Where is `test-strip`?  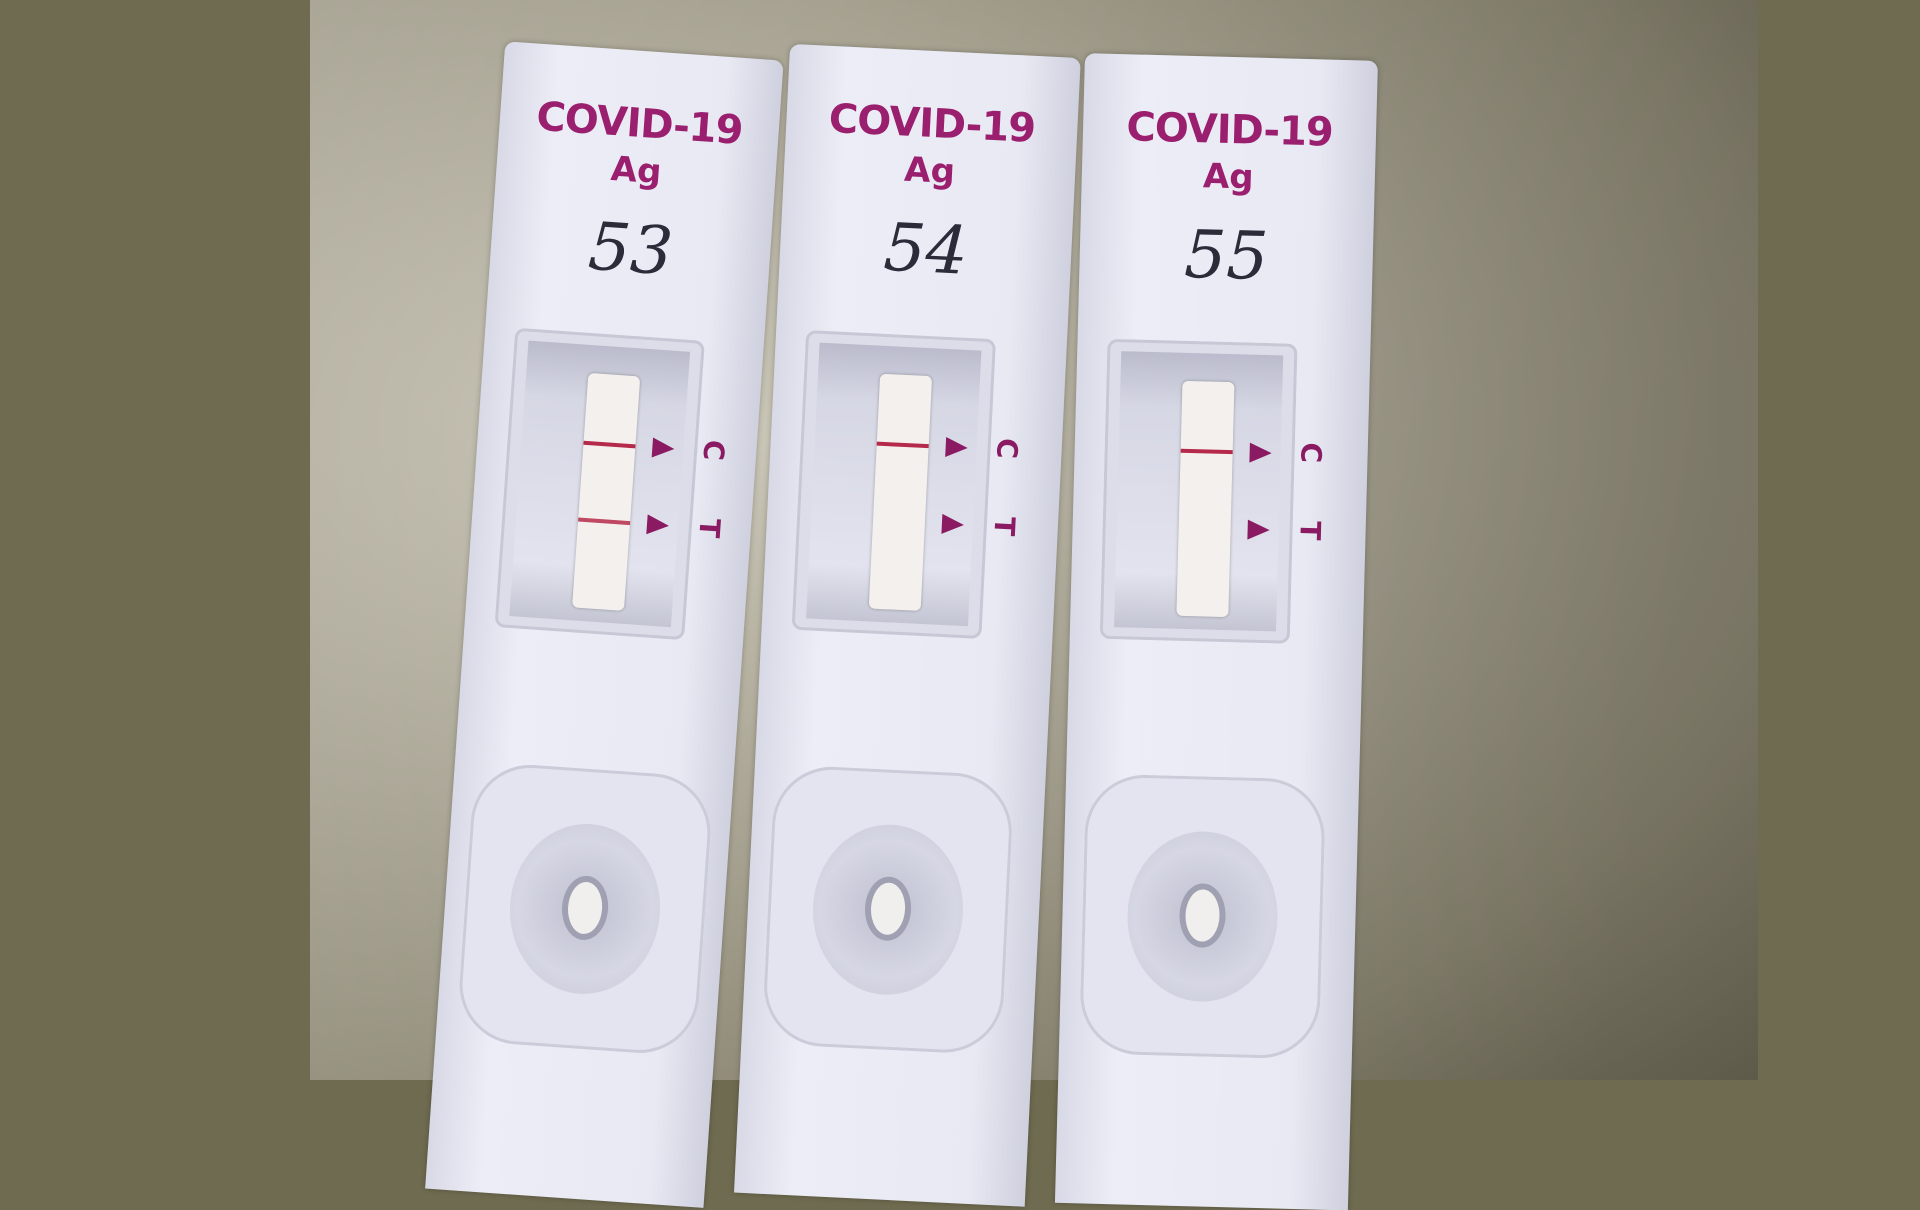 test-strip is located at coordinates (1205, 499).